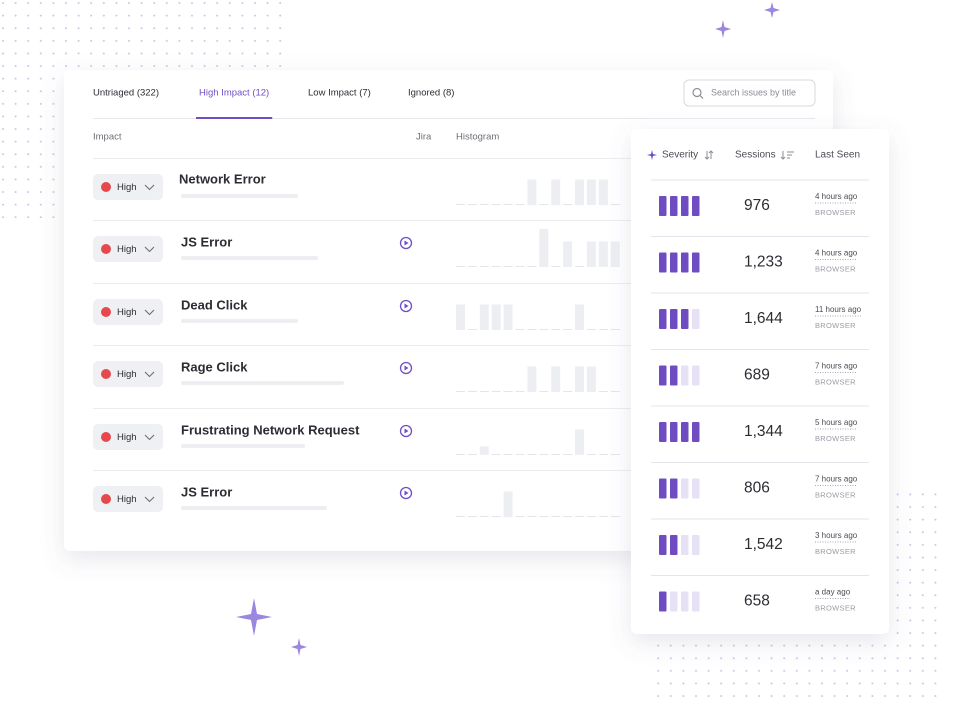 The width and height of the screenshot is (954, 713). I want to click on sessions: 1,344, so click(763, 431).